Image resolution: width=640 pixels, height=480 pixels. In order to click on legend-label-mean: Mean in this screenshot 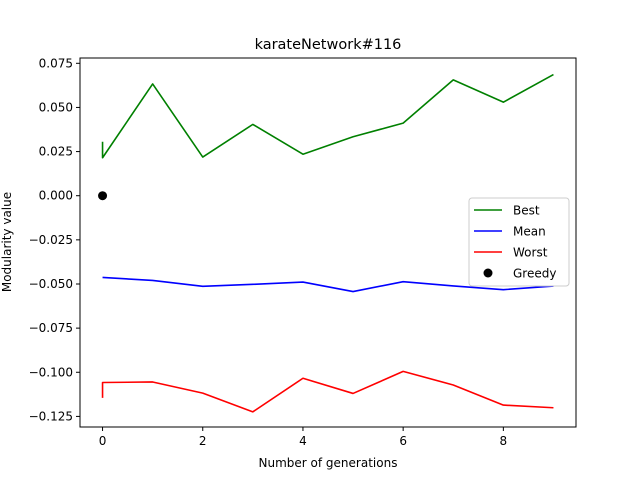, I will do `click(529, 232)`.